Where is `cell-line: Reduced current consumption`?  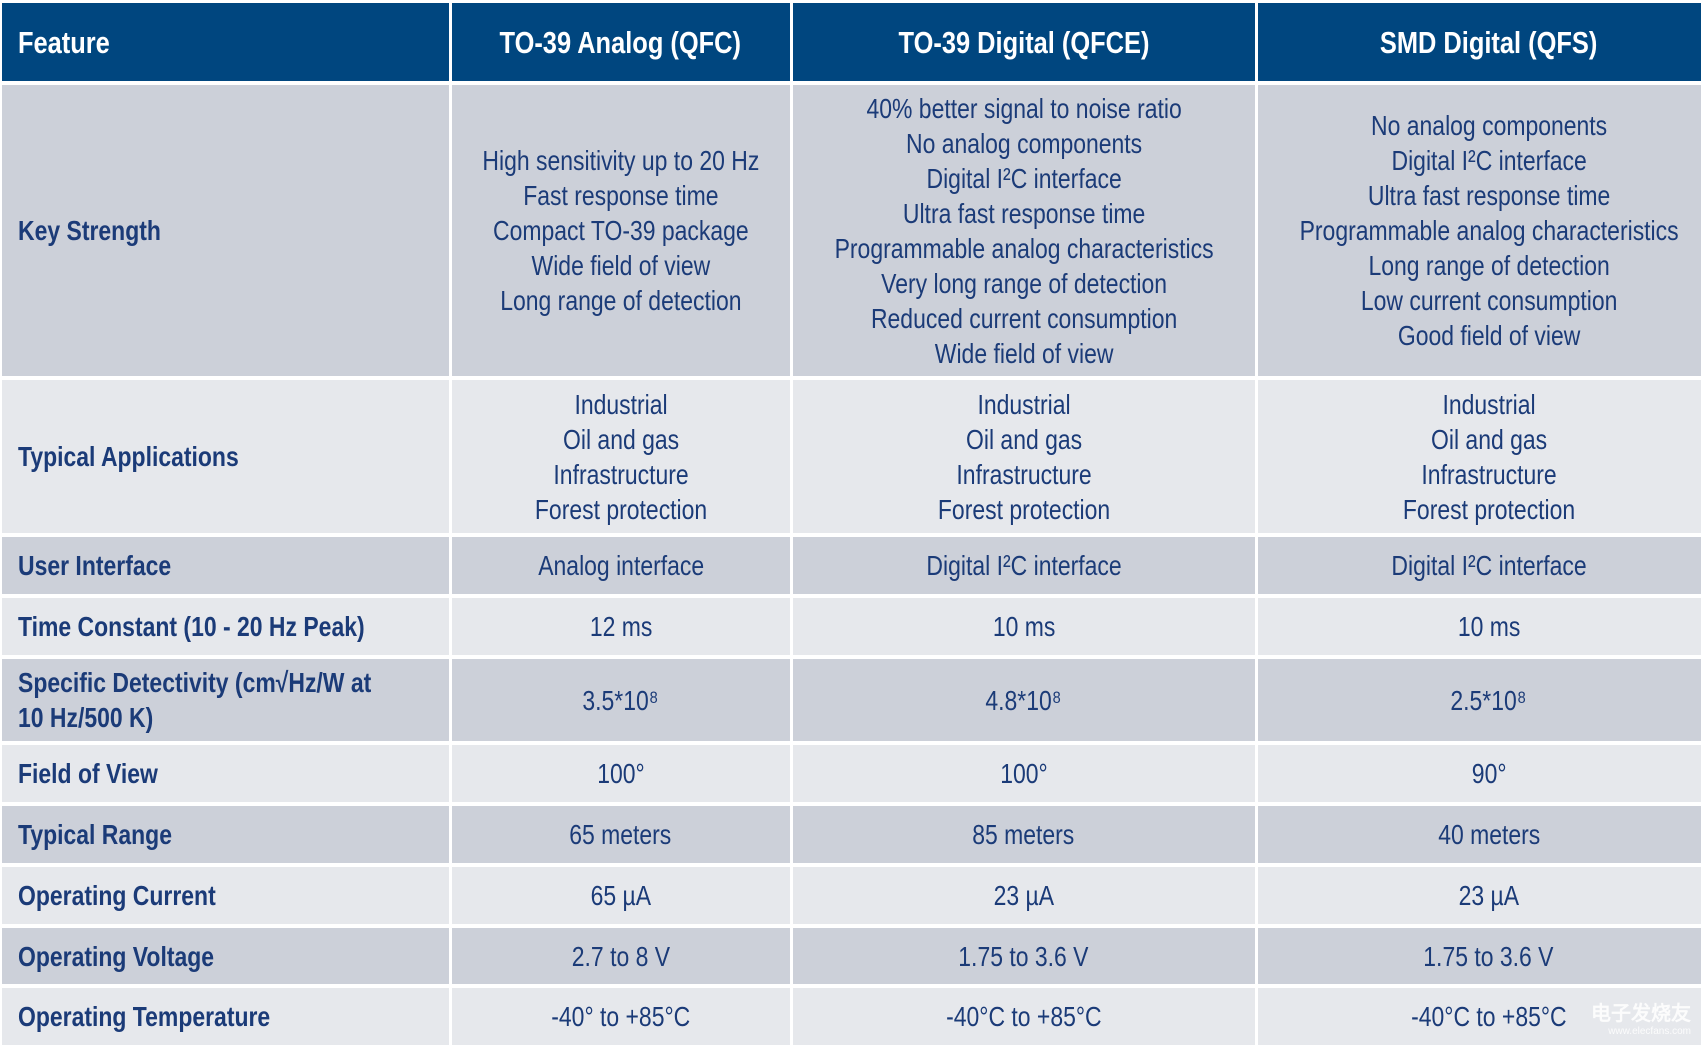 cell-line: Reduced current consumption is located at coordinates (1023, 318).